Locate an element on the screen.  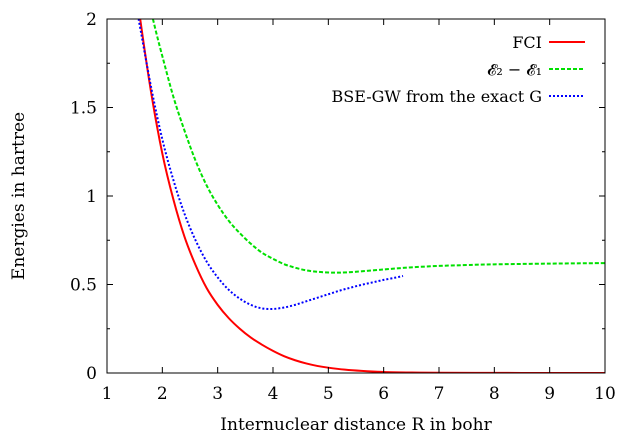
legend: FCI 𝓔₂ − 𝓔₁ BSE-GW from the exact G is located at coordinates (458, 69).